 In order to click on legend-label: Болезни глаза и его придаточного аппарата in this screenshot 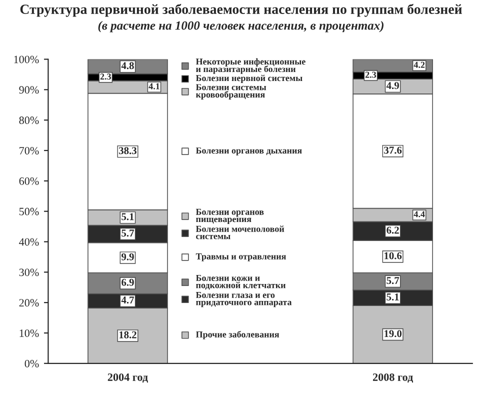, I will do `click(244, 300)`.